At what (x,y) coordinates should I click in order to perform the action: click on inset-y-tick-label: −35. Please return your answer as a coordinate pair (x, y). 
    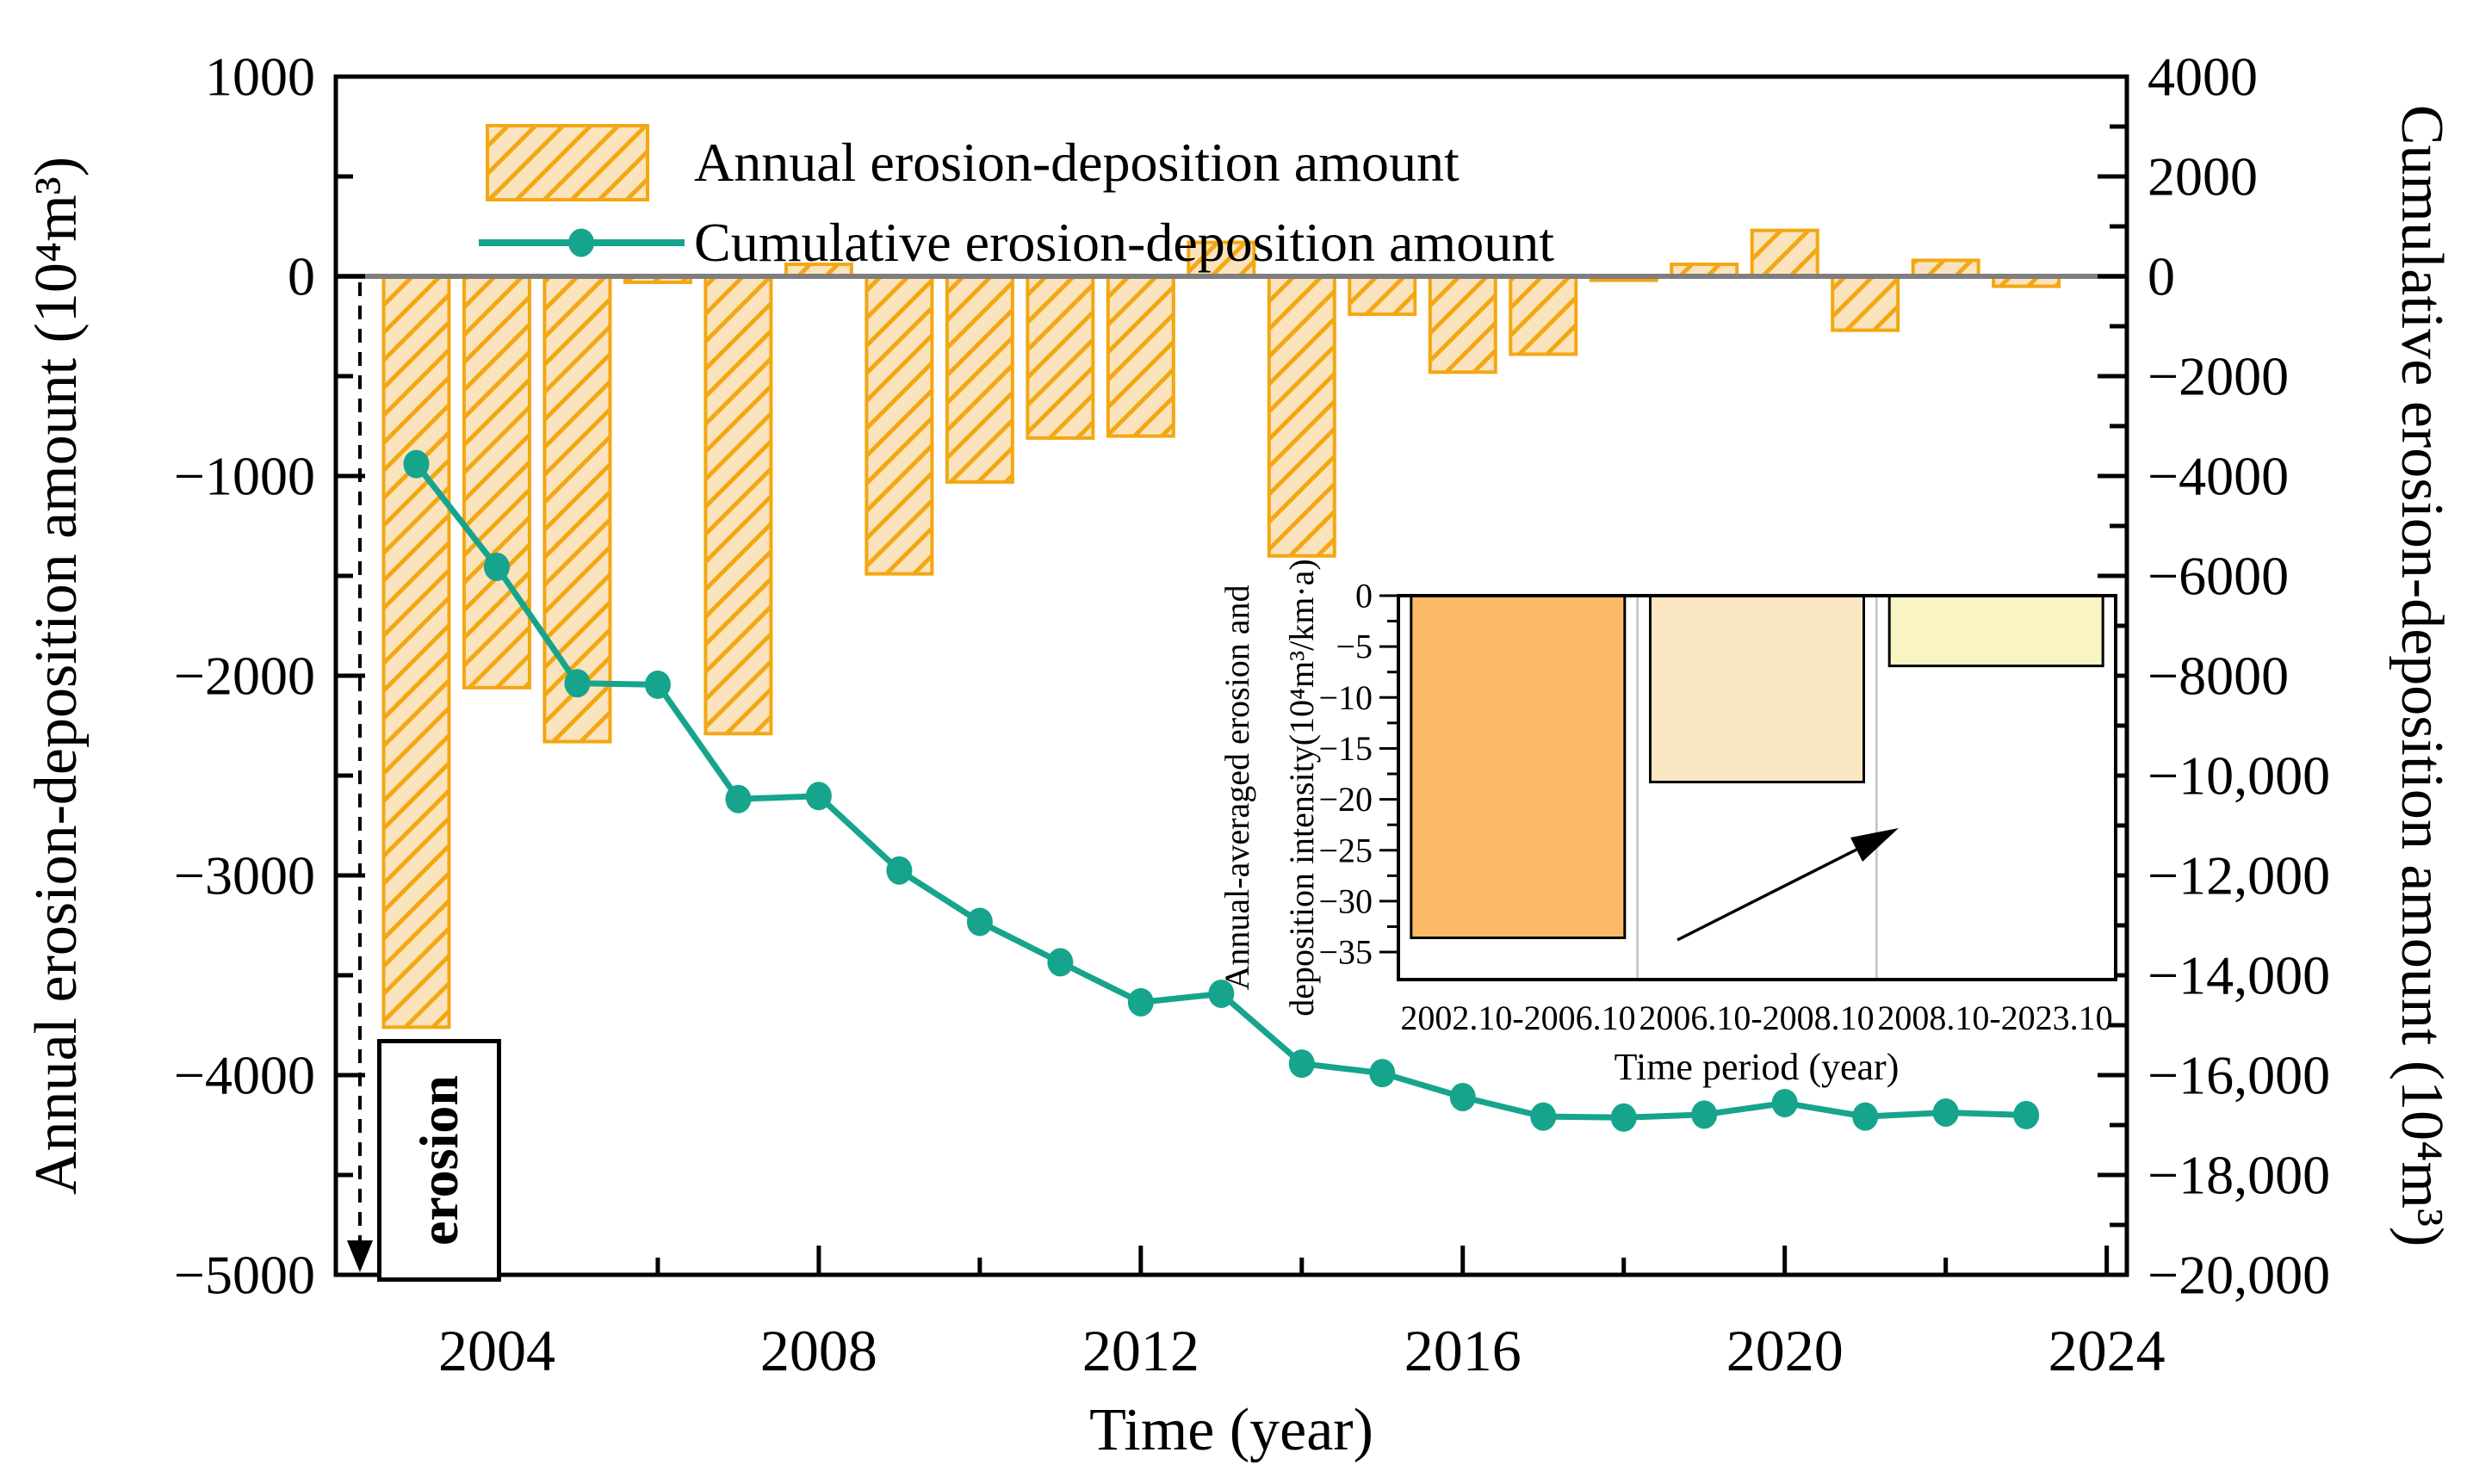
    Looking at the image, I should click on (1345, 952).